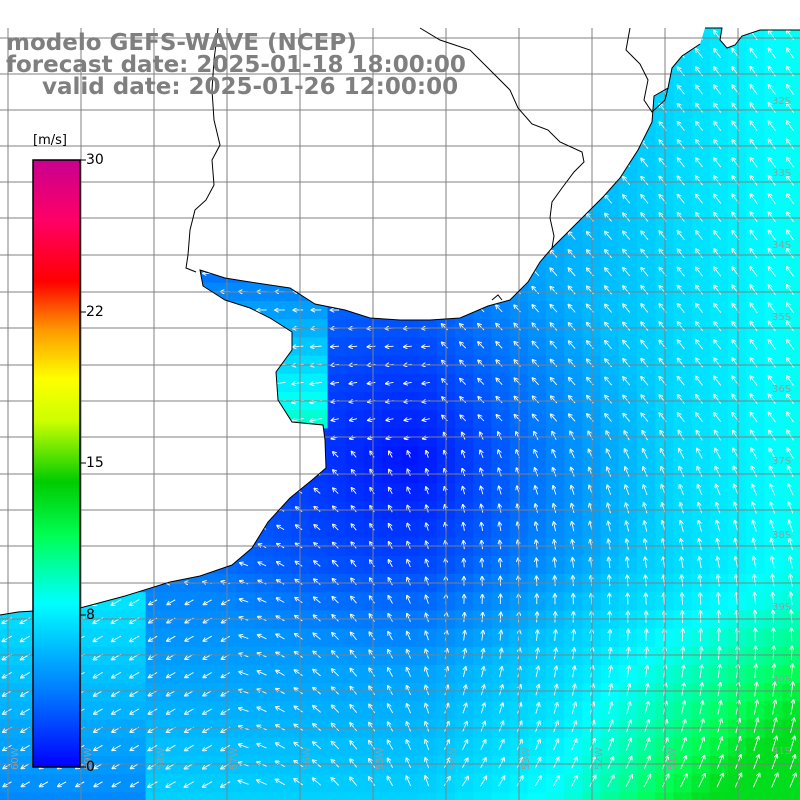 The image size is (800, 800). What do you see at coordinates (781, 679) in the screenshot?
I see `latitude-label: 40S` at bounding box center [781, 679].